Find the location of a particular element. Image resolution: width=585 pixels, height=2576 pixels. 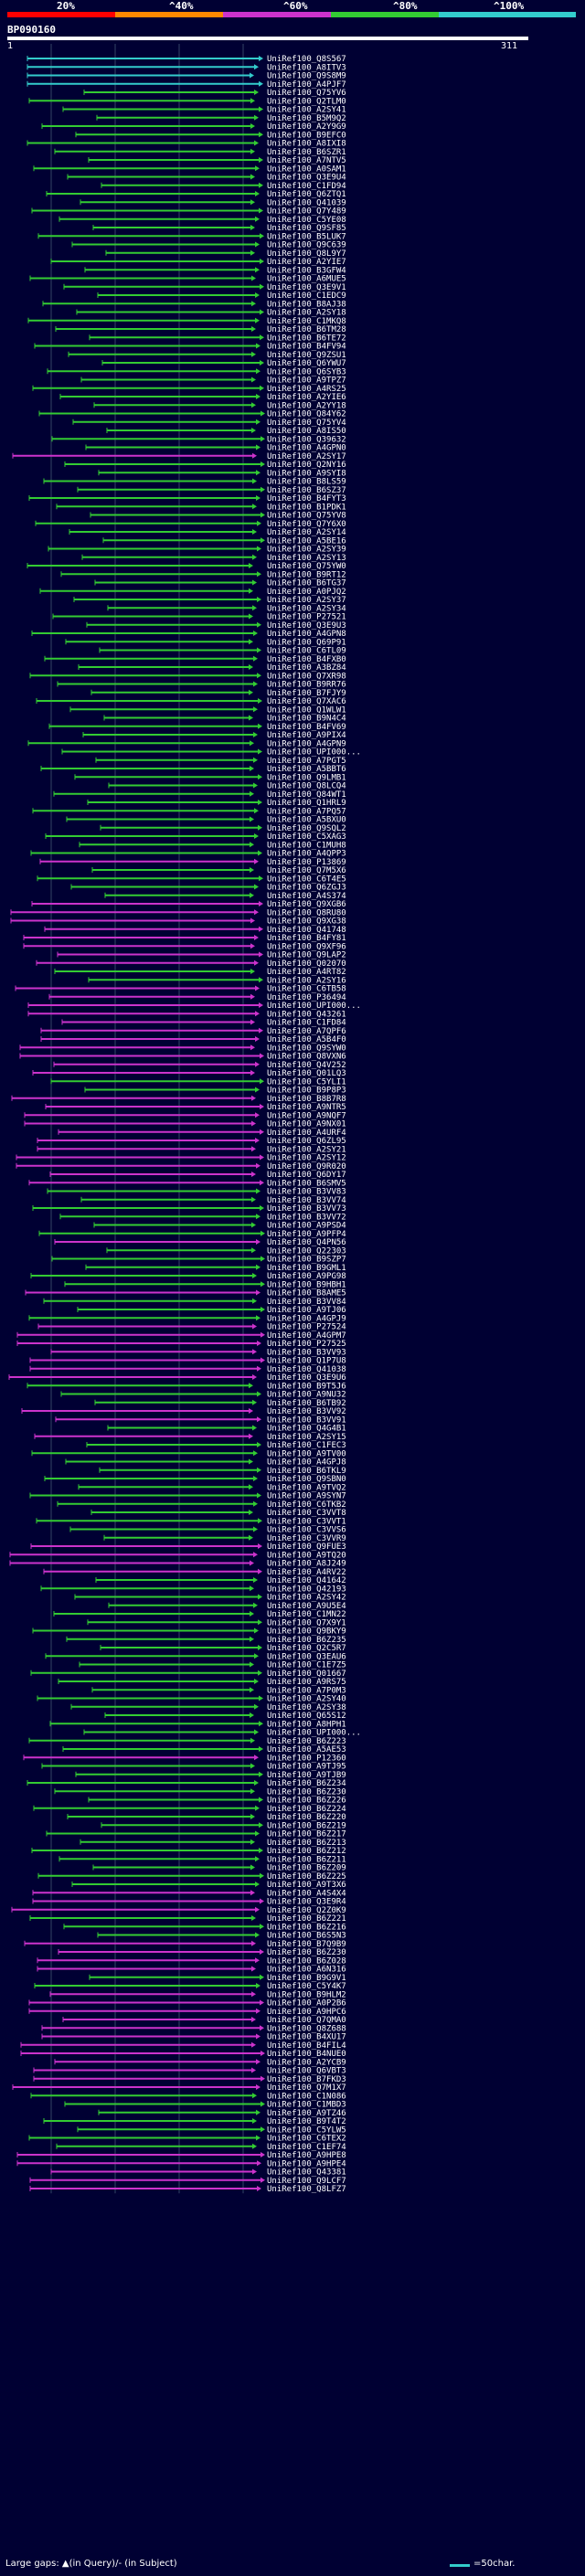

hit-row: UniRef100_A4QPP3 is located at coordinates (188, 854).